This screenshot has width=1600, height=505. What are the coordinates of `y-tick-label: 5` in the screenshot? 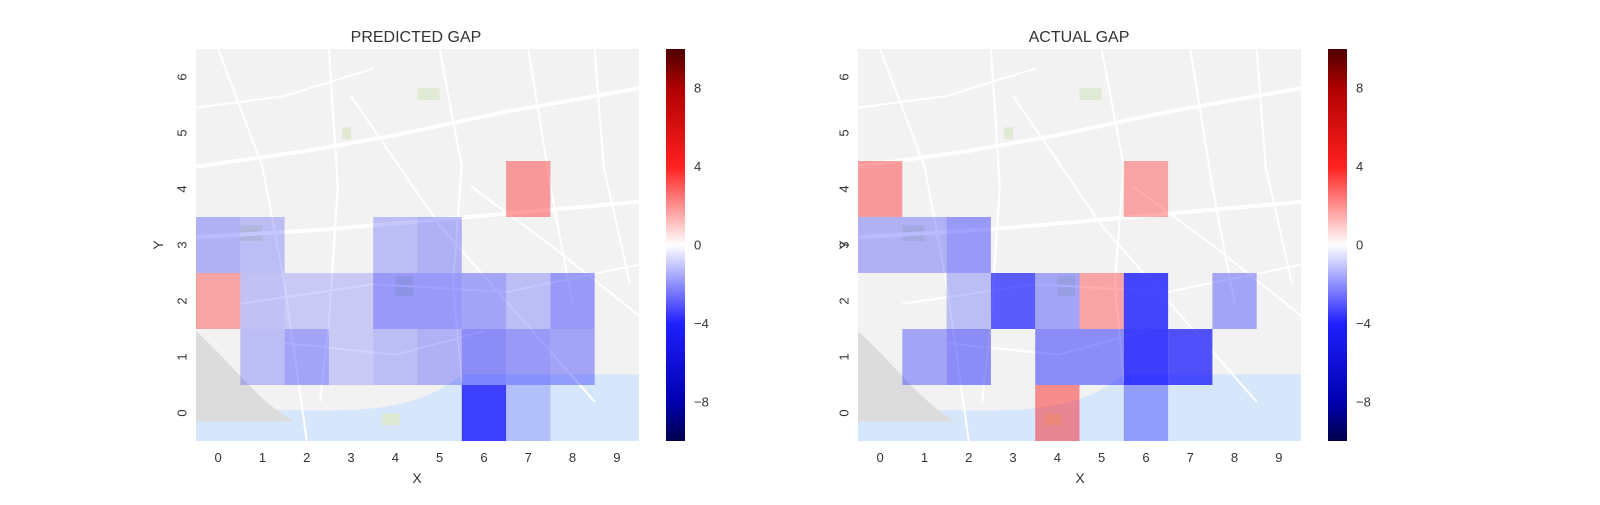 It's located at (844, 132).